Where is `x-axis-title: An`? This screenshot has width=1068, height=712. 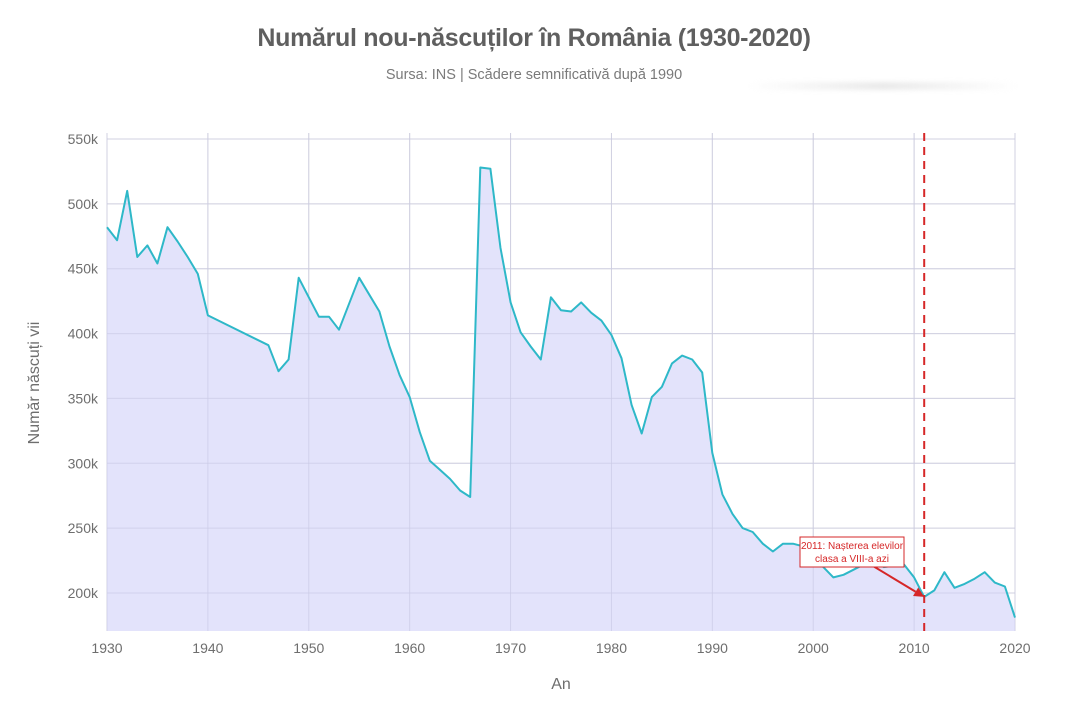 x-axis-title: An is located at coordinates (561, 684).